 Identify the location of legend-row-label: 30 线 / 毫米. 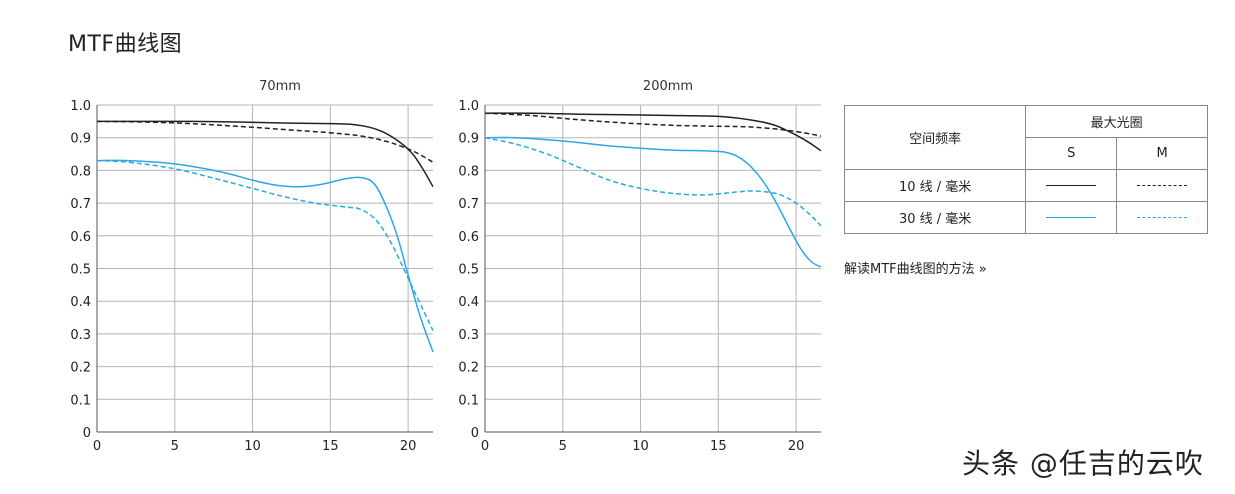
(935, 217).